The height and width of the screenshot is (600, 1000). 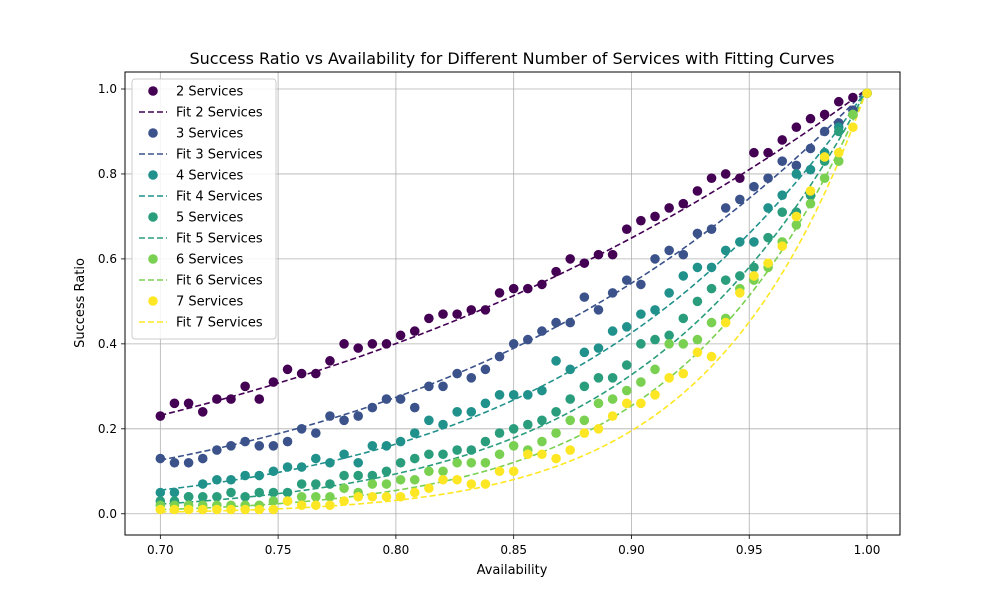 What do you see at coordinates (278, 550) in the screenshot?
I see `x-tick-label: 0.75` at bounding box center [278, 550].